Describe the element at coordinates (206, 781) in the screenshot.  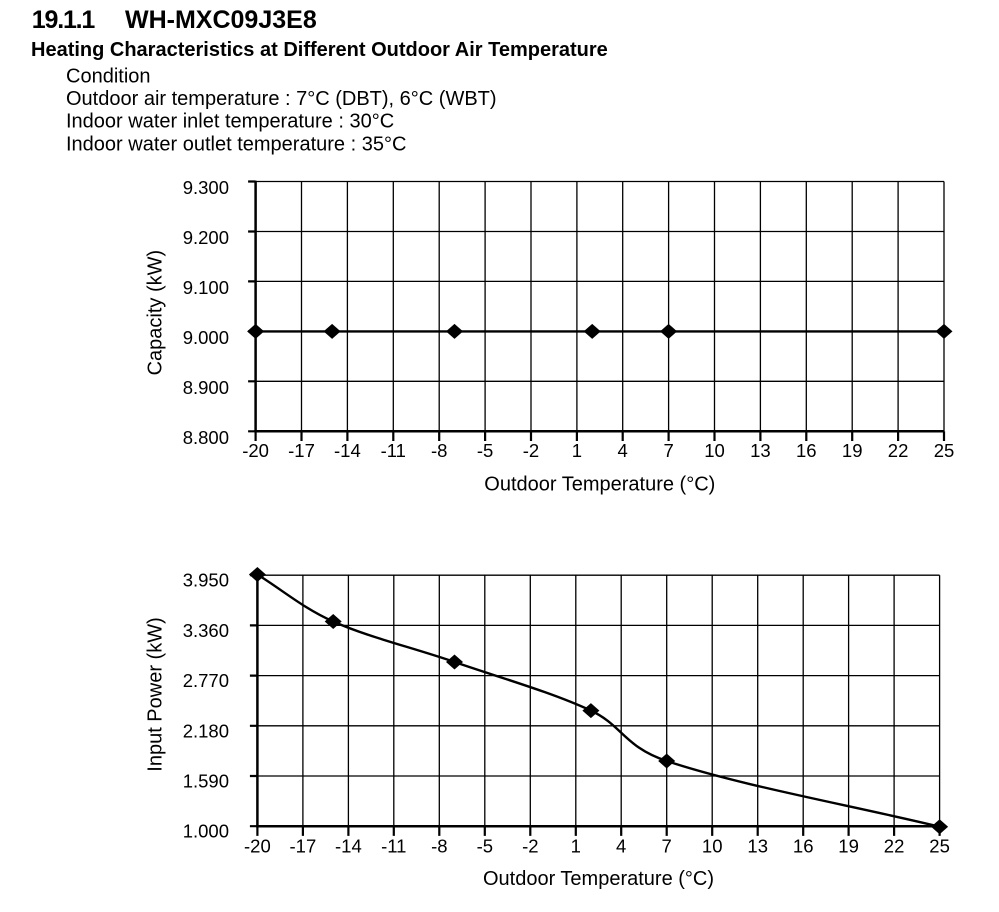
I see `svg-text: 1.590` at that location.